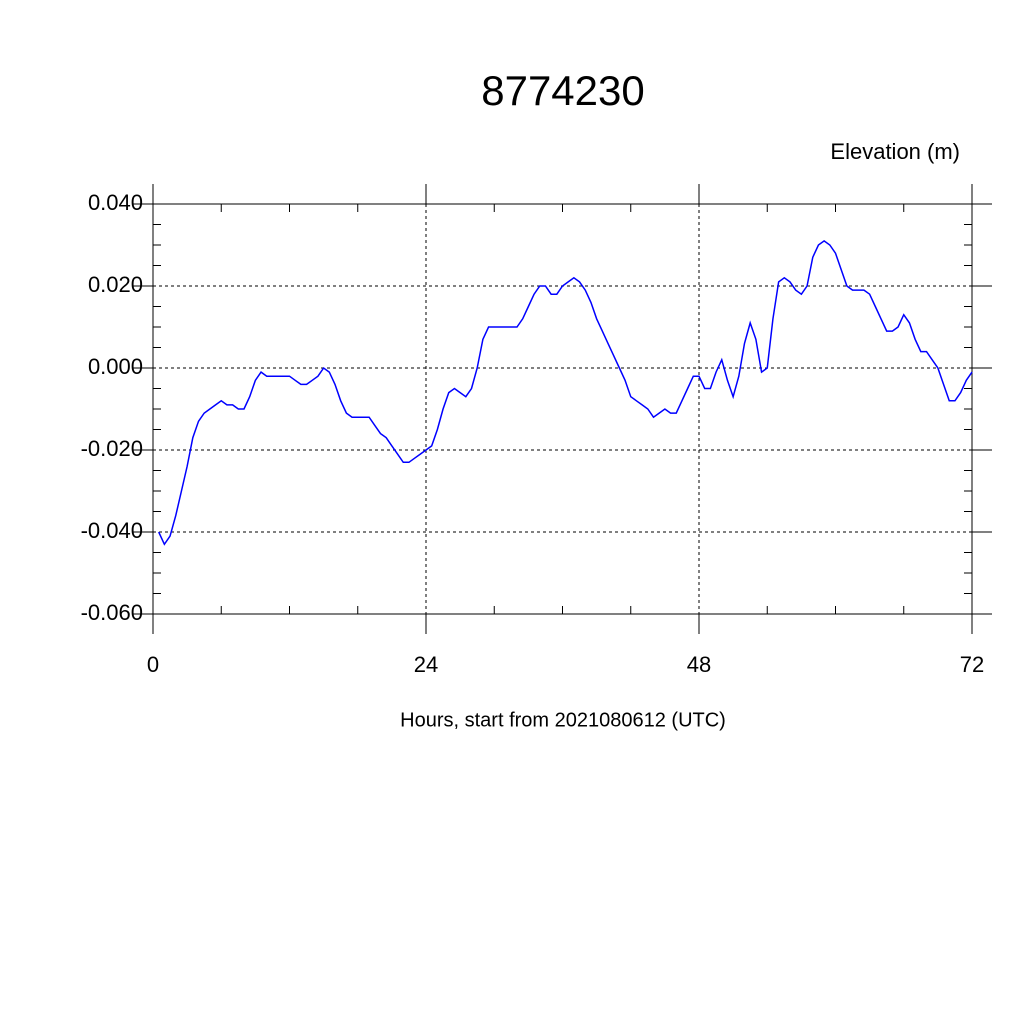  What do you see at coordinates (563, 90) in the screenshot?
I see `chart-title: 8774230` at bounding box center [563, 90].